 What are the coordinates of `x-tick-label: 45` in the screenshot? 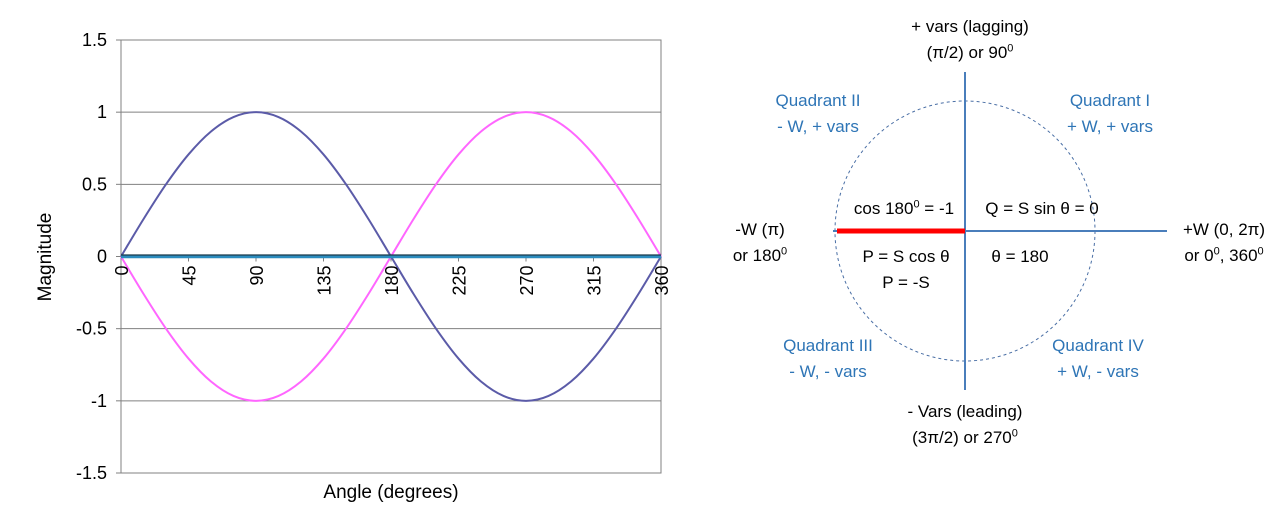 It's located at (190, 276).